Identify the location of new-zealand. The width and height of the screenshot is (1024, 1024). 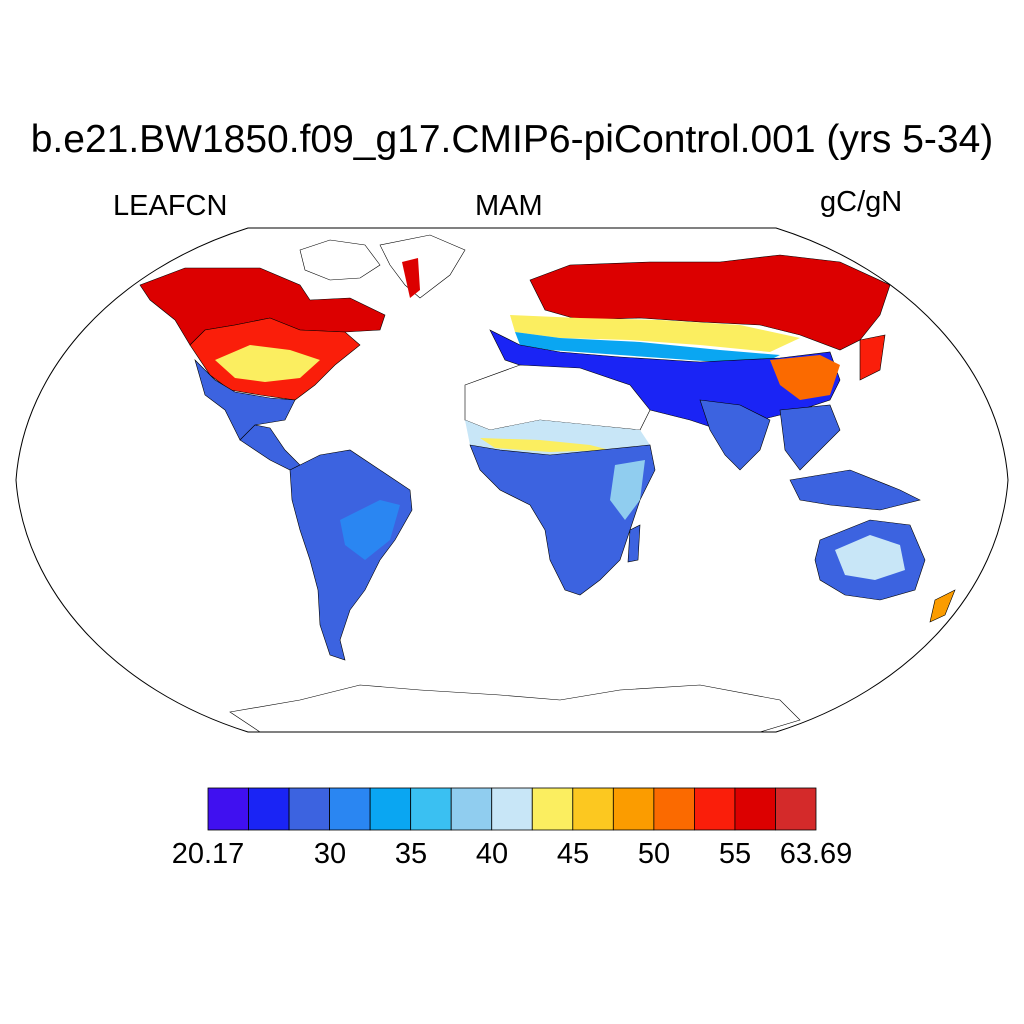
(942, 606).